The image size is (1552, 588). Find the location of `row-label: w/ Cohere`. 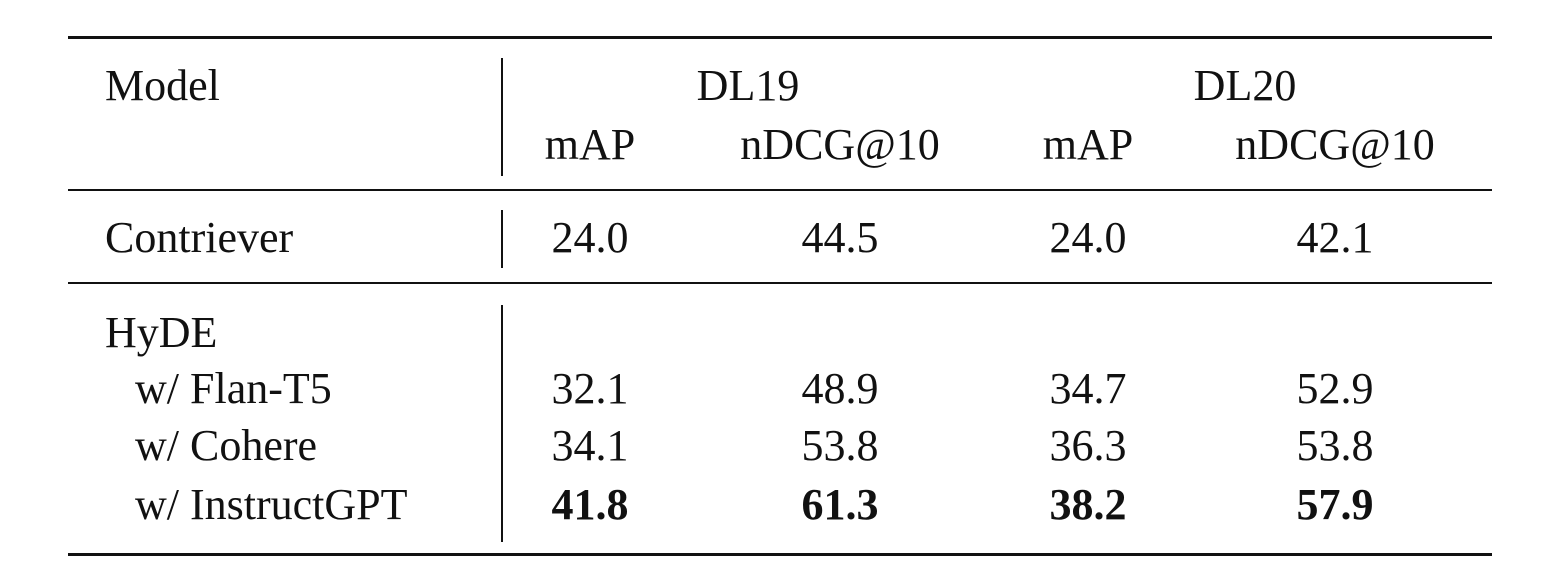

row-label: w/ Cohere is located at coordinates (226, 445).